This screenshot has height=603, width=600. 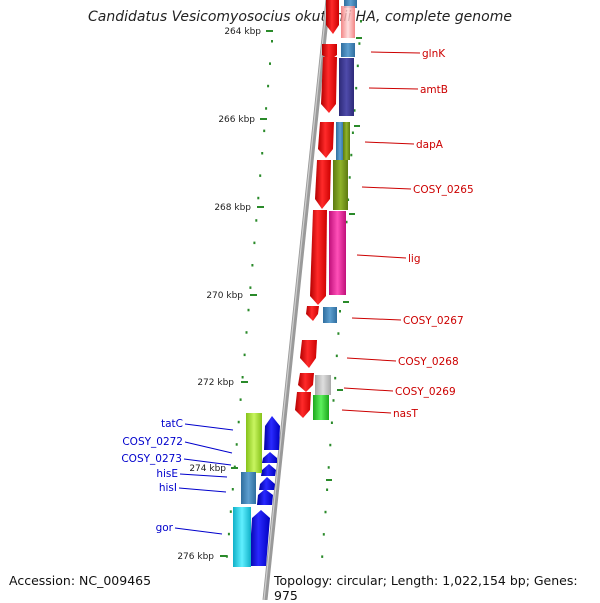 I want to click on gene-label-amtB: amtB, so click(x=434, y=90).